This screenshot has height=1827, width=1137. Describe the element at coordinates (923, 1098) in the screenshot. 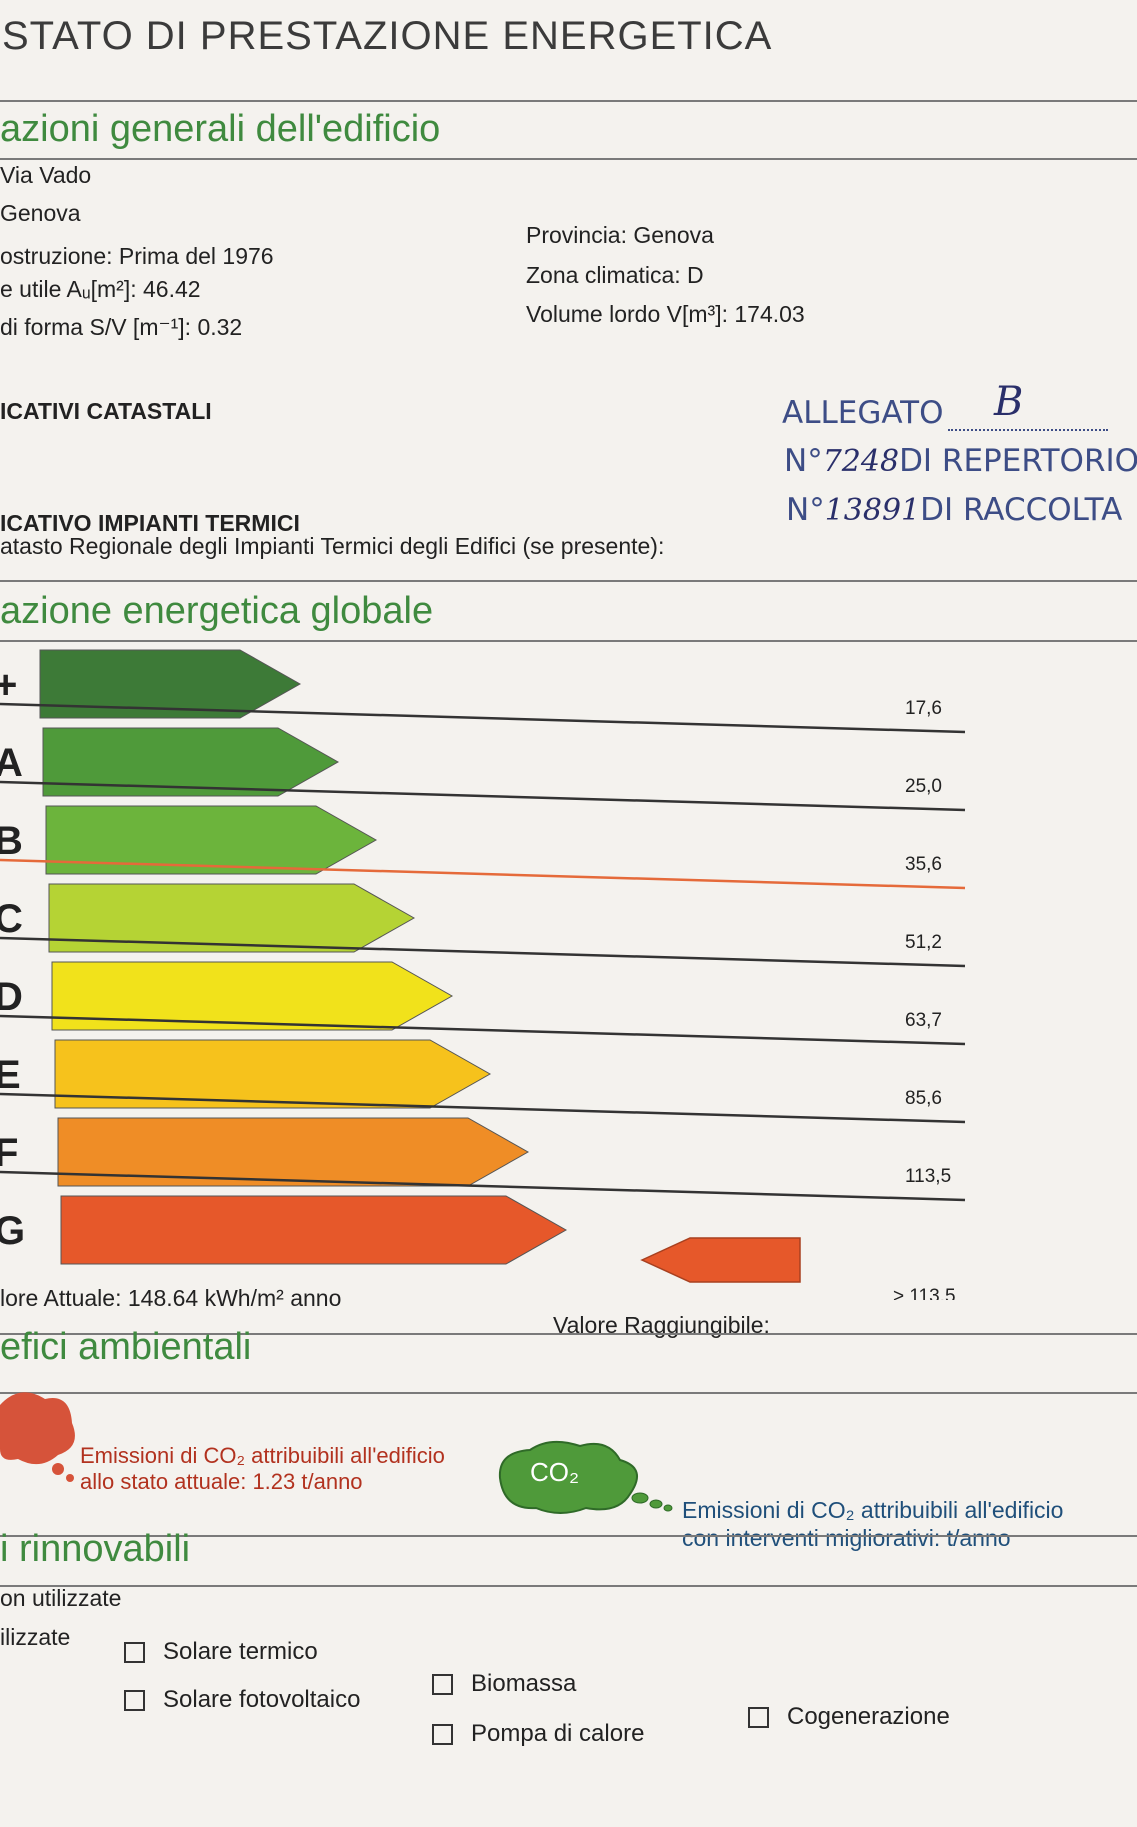

I see `threshold-label: 85,6` at that location.